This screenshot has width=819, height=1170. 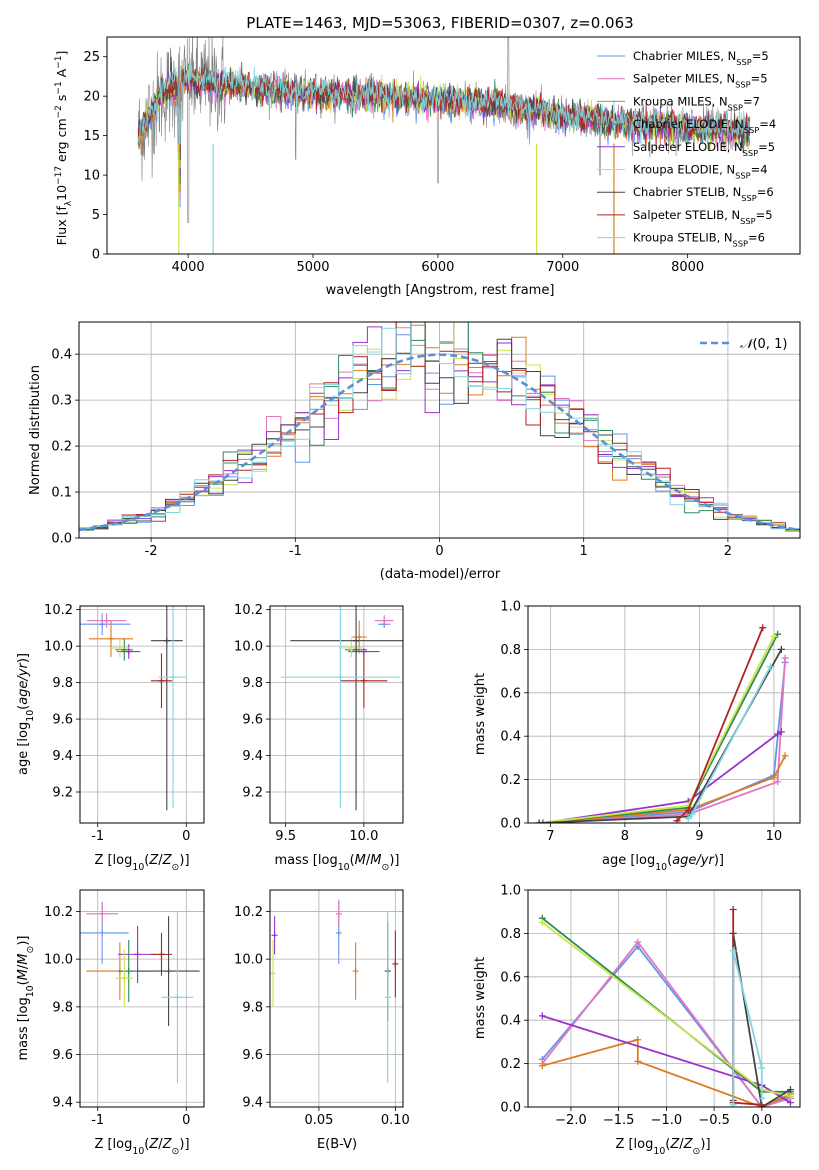 What do you see at coordinates (510, 780) in the screenshot?
I see `y-tick-label: 0.2` at bounding box center [510, 780].